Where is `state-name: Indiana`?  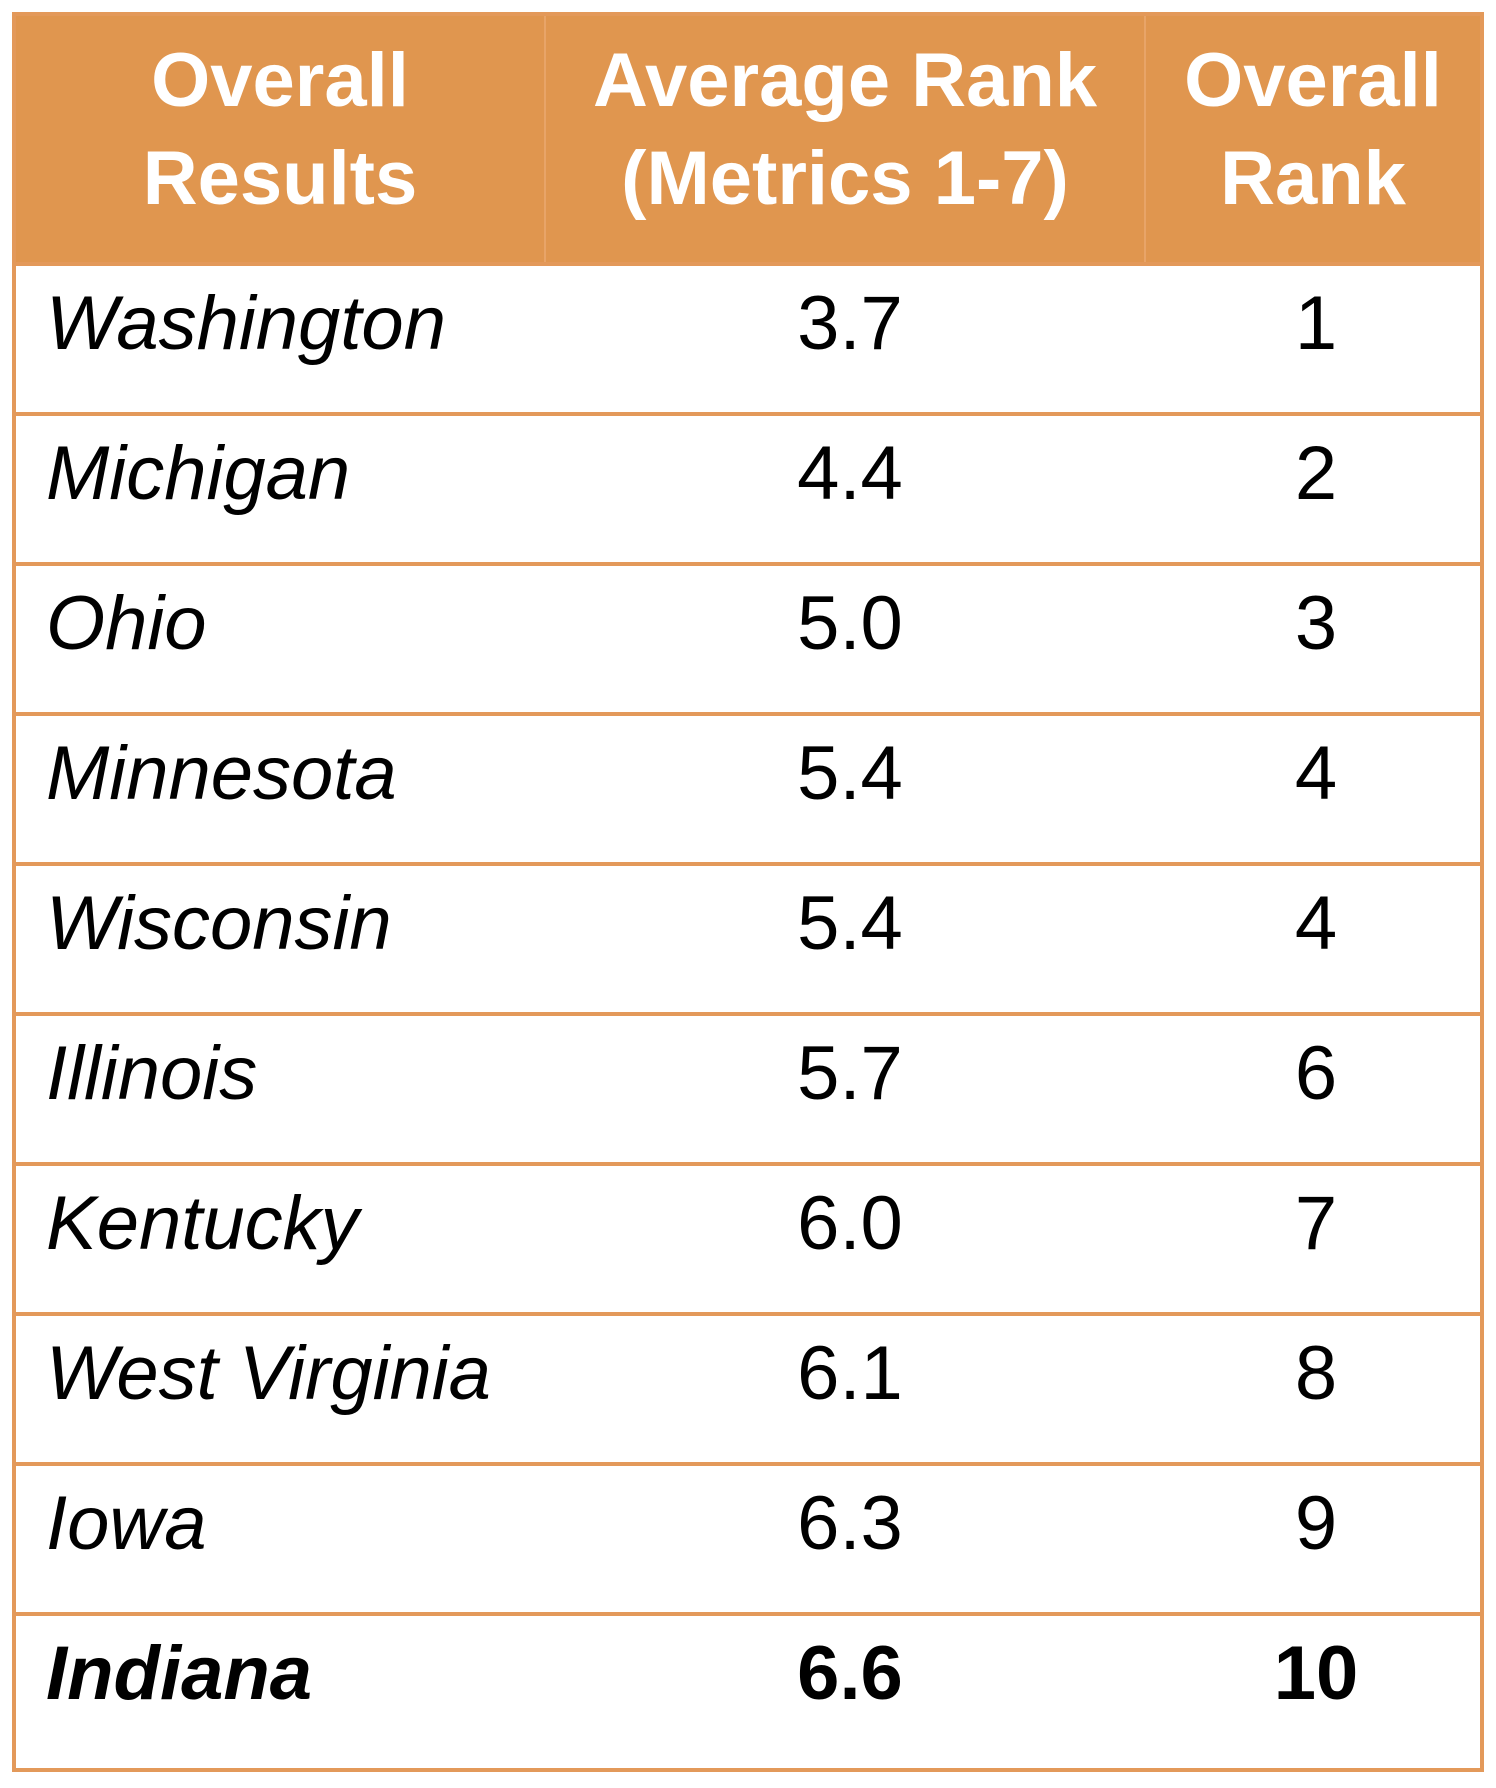
state-name: Indiana is located at coordinates (179, 1673).